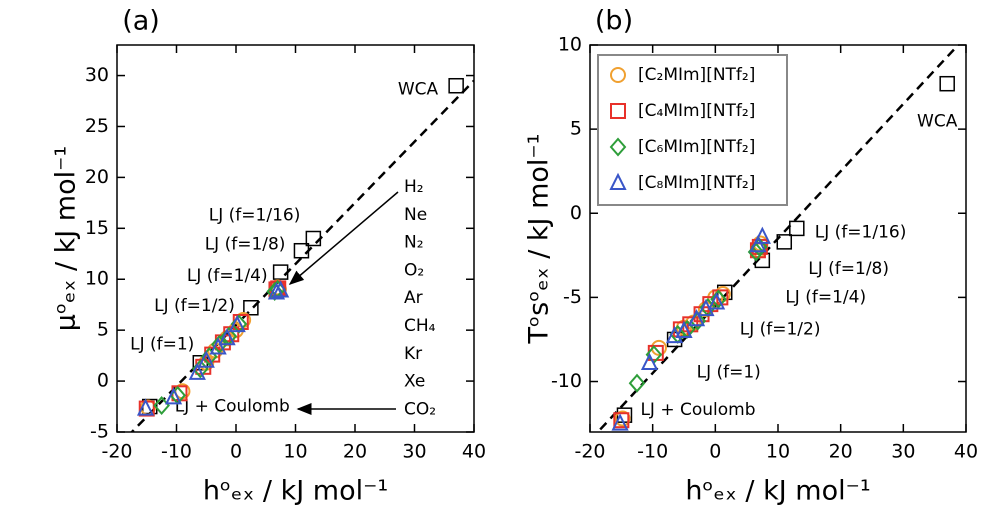 This screenshot has height=512, width=989. I want to click on gas-label: Xe, so click(414, 382).